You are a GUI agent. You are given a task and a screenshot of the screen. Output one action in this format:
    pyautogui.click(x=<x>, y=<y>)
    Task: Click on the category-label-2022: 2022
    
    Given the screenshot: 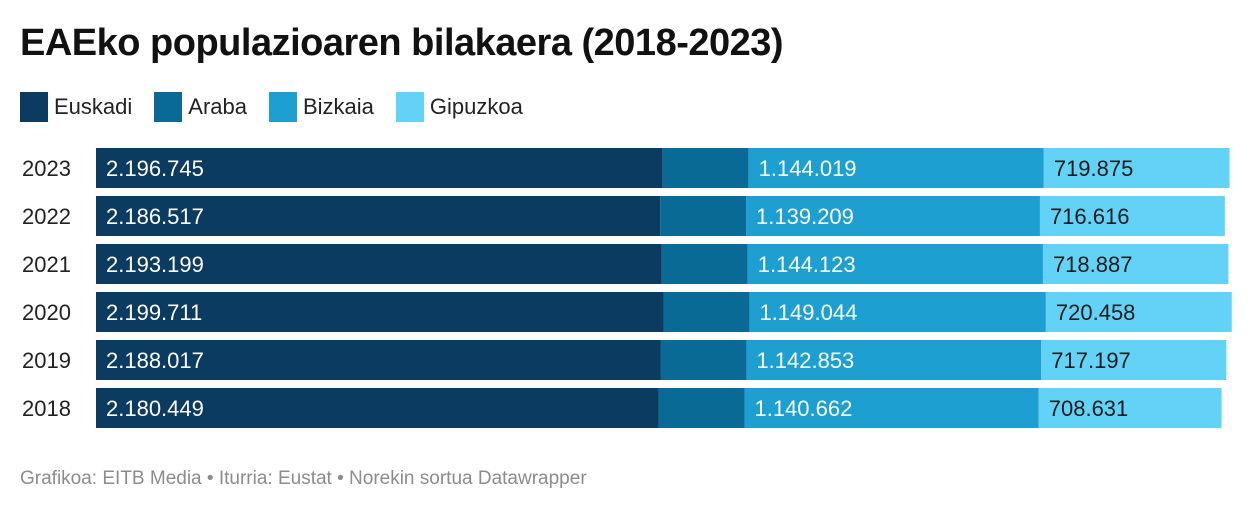 What is the action you would take?
    pyautogui.click(x=46, y=216)
    